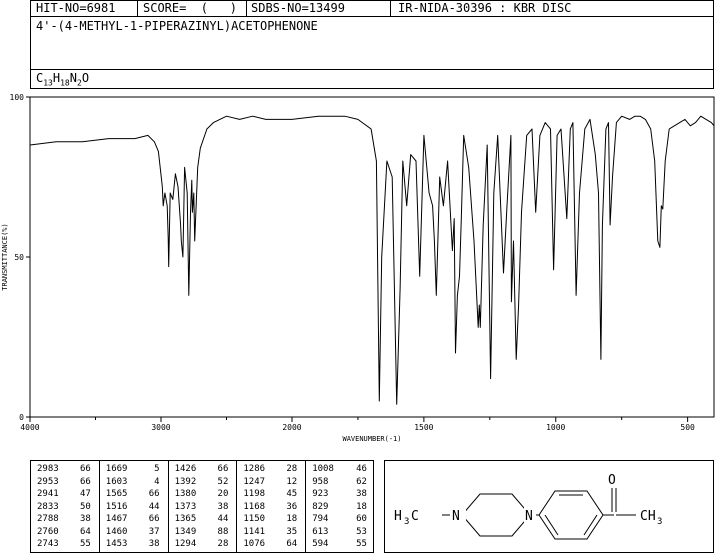  I want to click on peak-wavenumber: 923, so click(320, 494).